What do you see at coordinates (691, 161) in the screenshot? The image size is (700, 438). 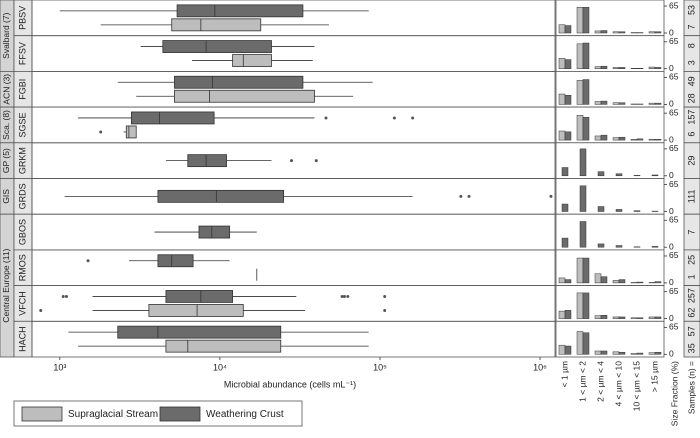 I see `sample-count: 29` at bounding box center [691, 161].